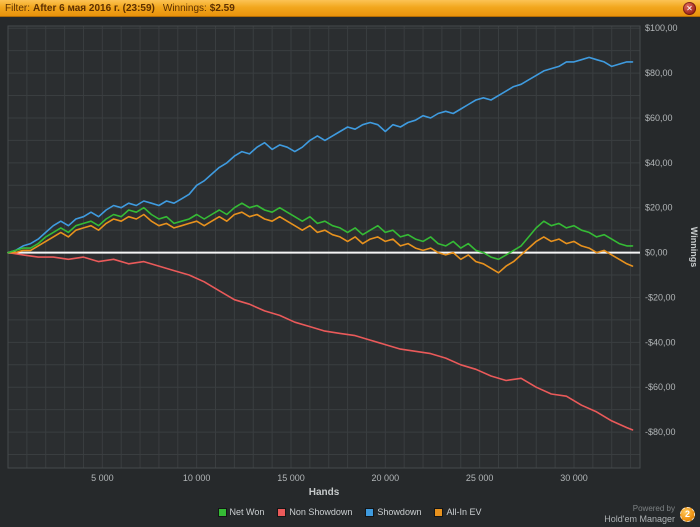 The width and height of the screenshot is (700, 527). I want to click on legend-label: Net Won, so click(247, 512).